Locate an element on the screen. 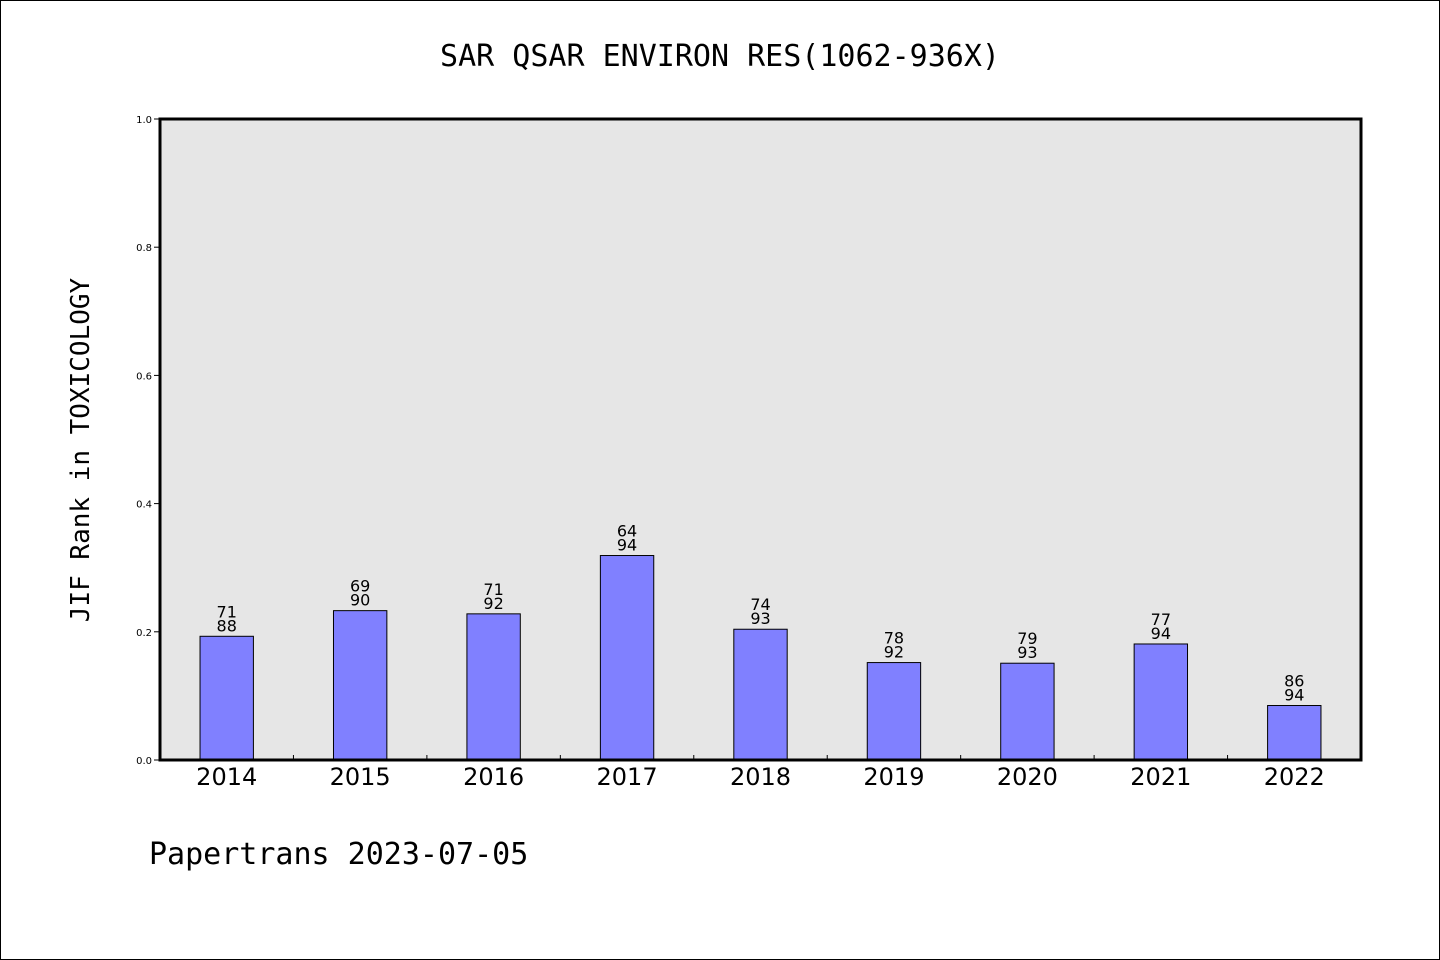 The image size is (1440, 960). bar-rank-label-2022: 86 is located at coordinates (1294, 681).